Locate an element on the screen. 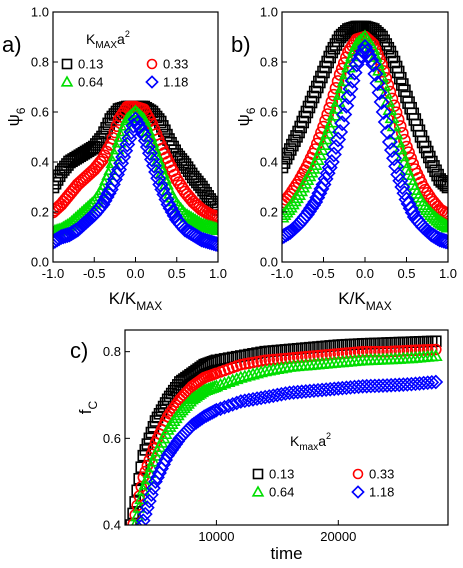 This screenshot has width=463, height=568. series-1.18 is located at coordinates (135, 182).